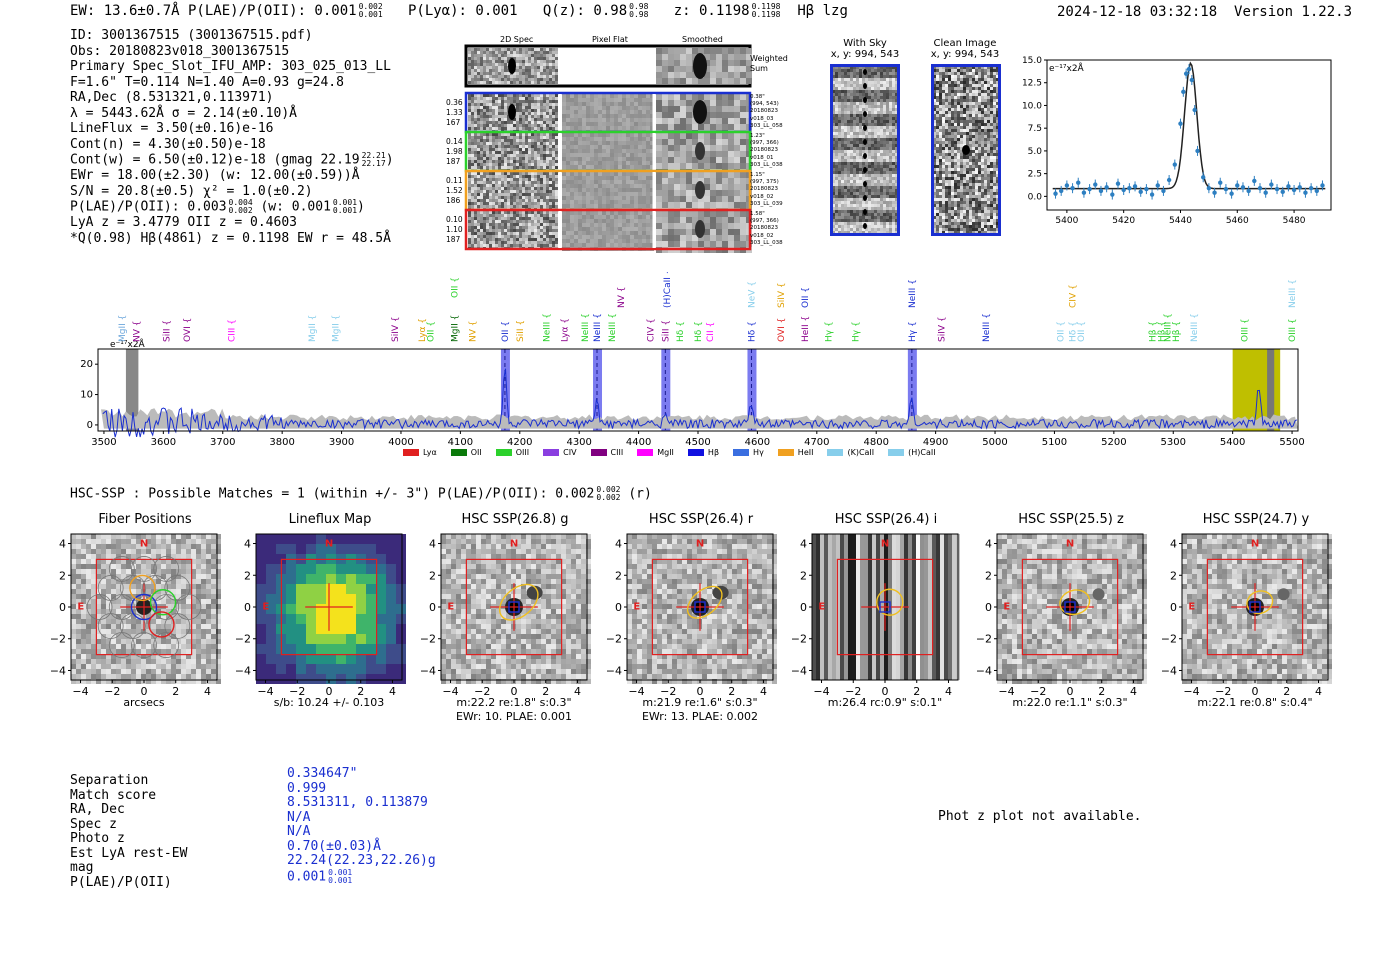 This screenshot has height=953, width=1400. I want to click on cutout-y-tick-label: 0, so click(62, 607).